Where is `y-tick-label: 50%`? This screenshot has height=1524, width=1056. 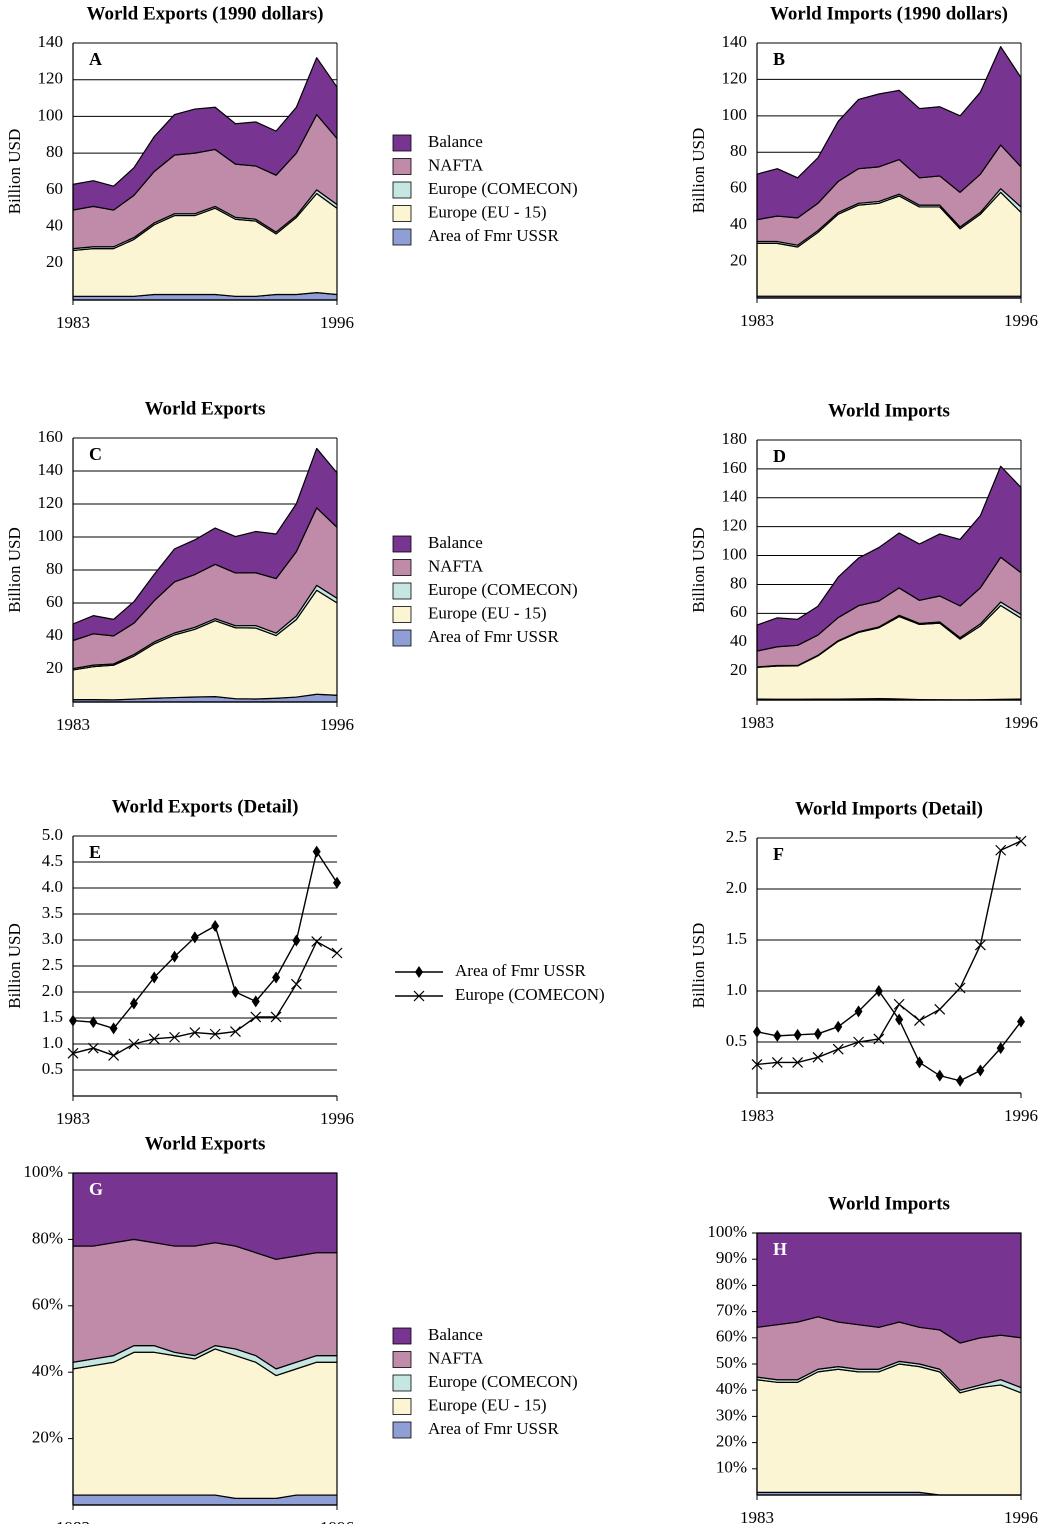 y-tick-label: 50% is located at coordinates (731, 1362).